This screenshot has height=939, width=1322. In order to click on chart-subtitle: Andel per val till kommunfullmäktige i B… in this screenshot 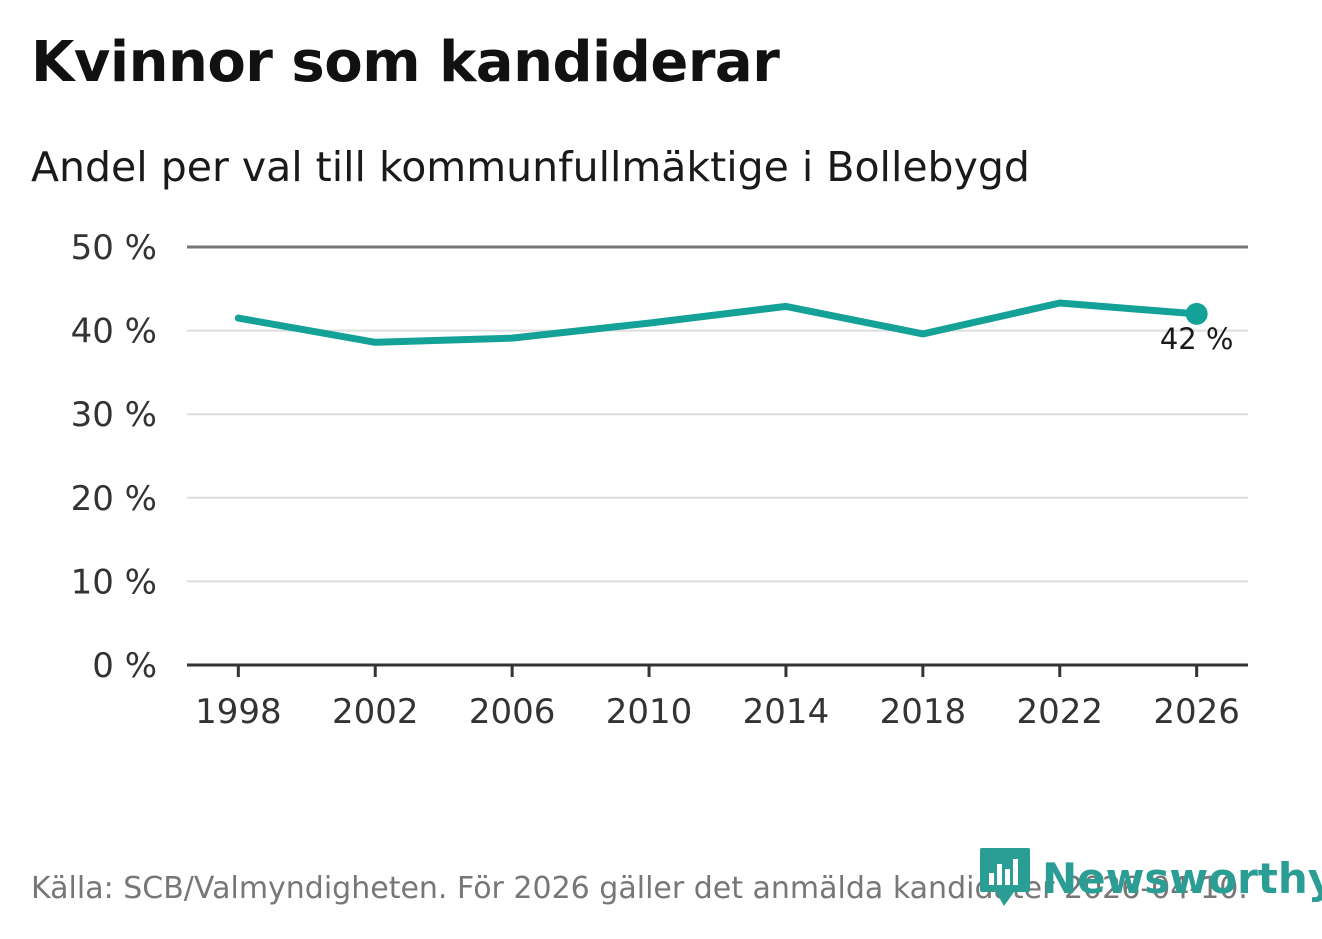, I will do `click(530, 167)`.